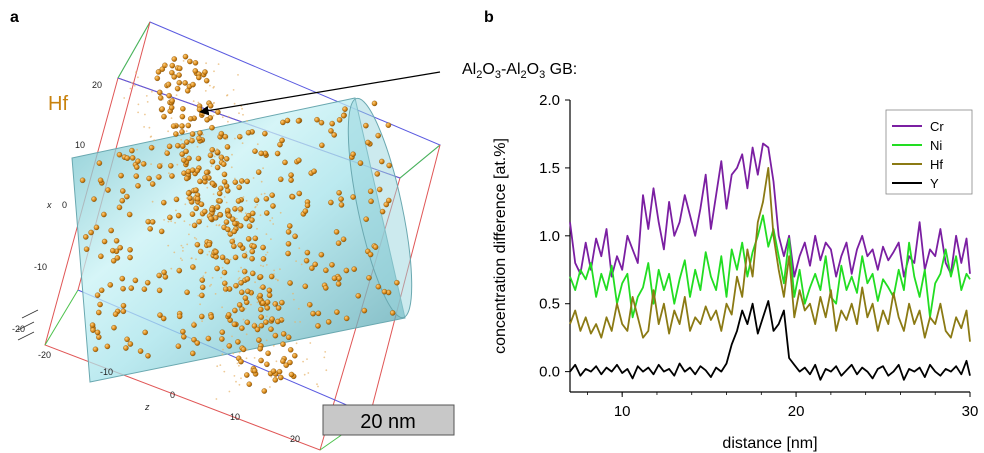 The width and height of the screenshot is (984, 453). Describe the element at coordinates (147, 407) in the screenshot. I see `apt-z-axis-label: z` at that location.